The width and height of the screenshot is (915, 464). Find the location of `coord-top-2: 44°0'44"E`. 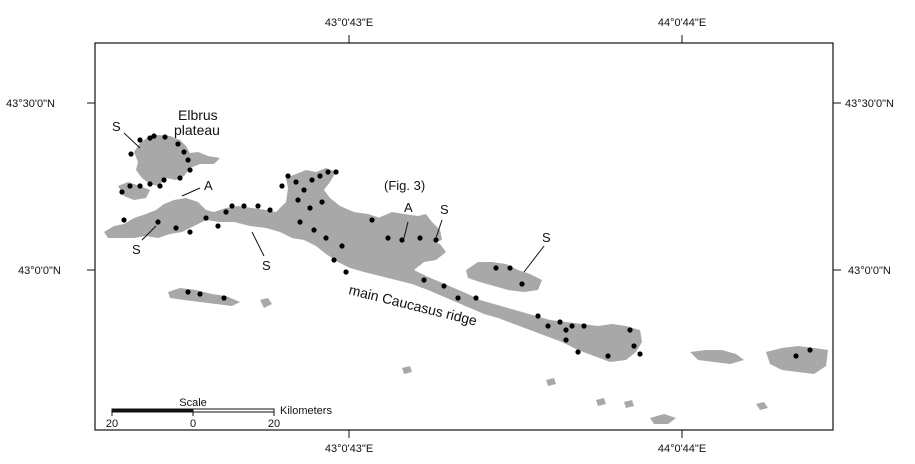

coord-top-2: 44°0'44"E is located at coordinates (682, 23).